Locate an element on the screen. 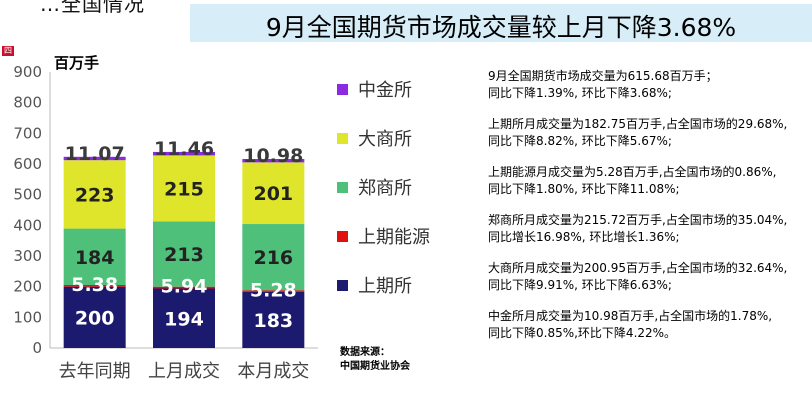 The image size is (812, 403). y-tick-label: 300 is located at coordinates (27, 256).